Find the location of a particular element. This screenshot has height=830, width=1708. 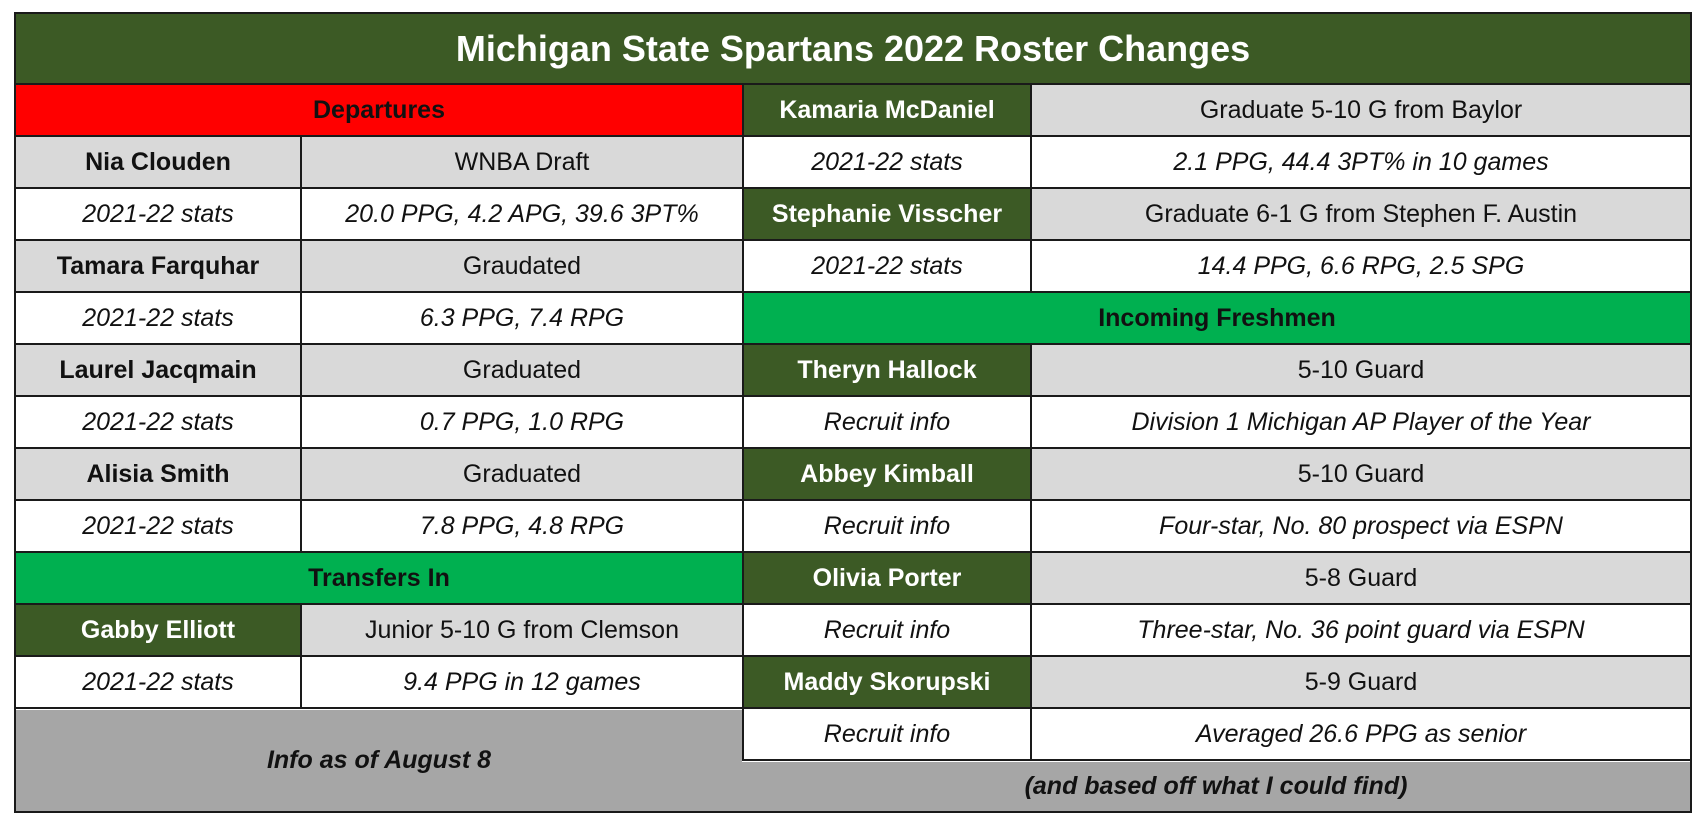

stats-row: 2021-22 stats 0.7 PPG, 1.0 RPG is located at coordinates (379, 423).